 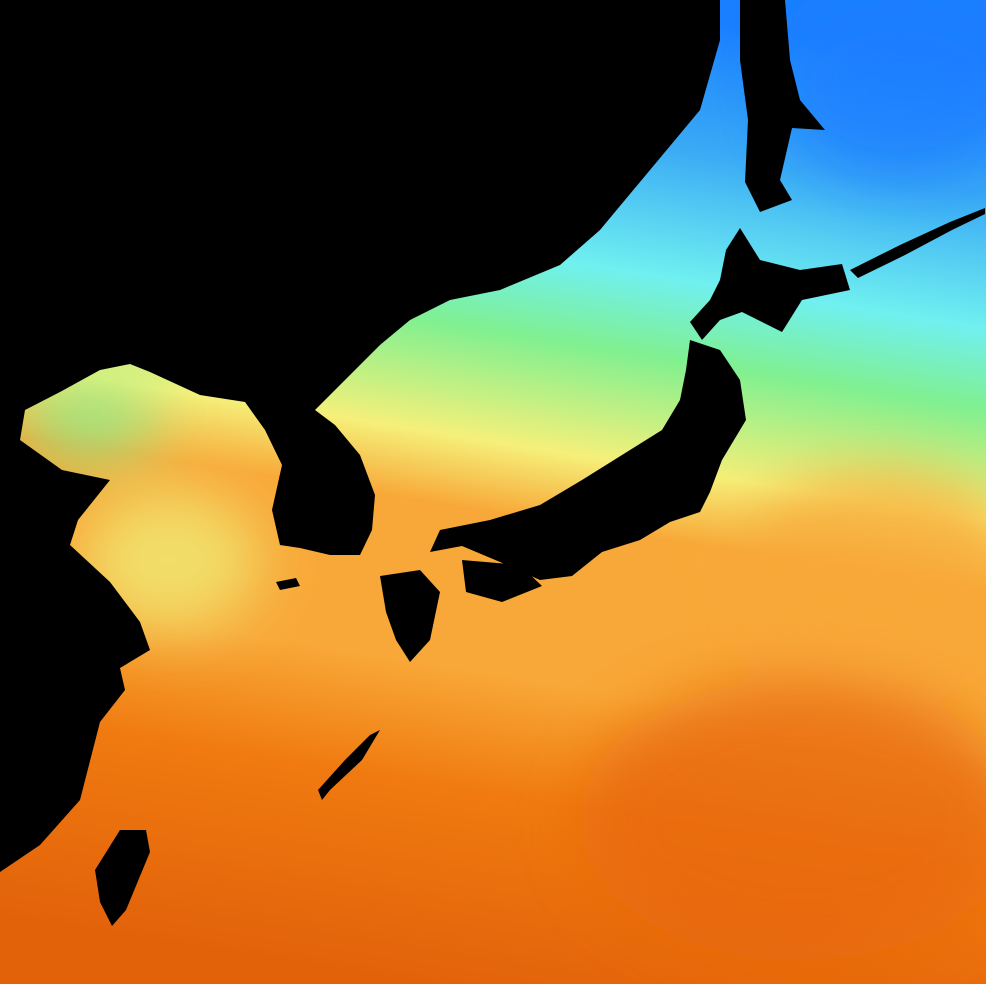 I want to click on shikoku, so click(x=502, y=581).